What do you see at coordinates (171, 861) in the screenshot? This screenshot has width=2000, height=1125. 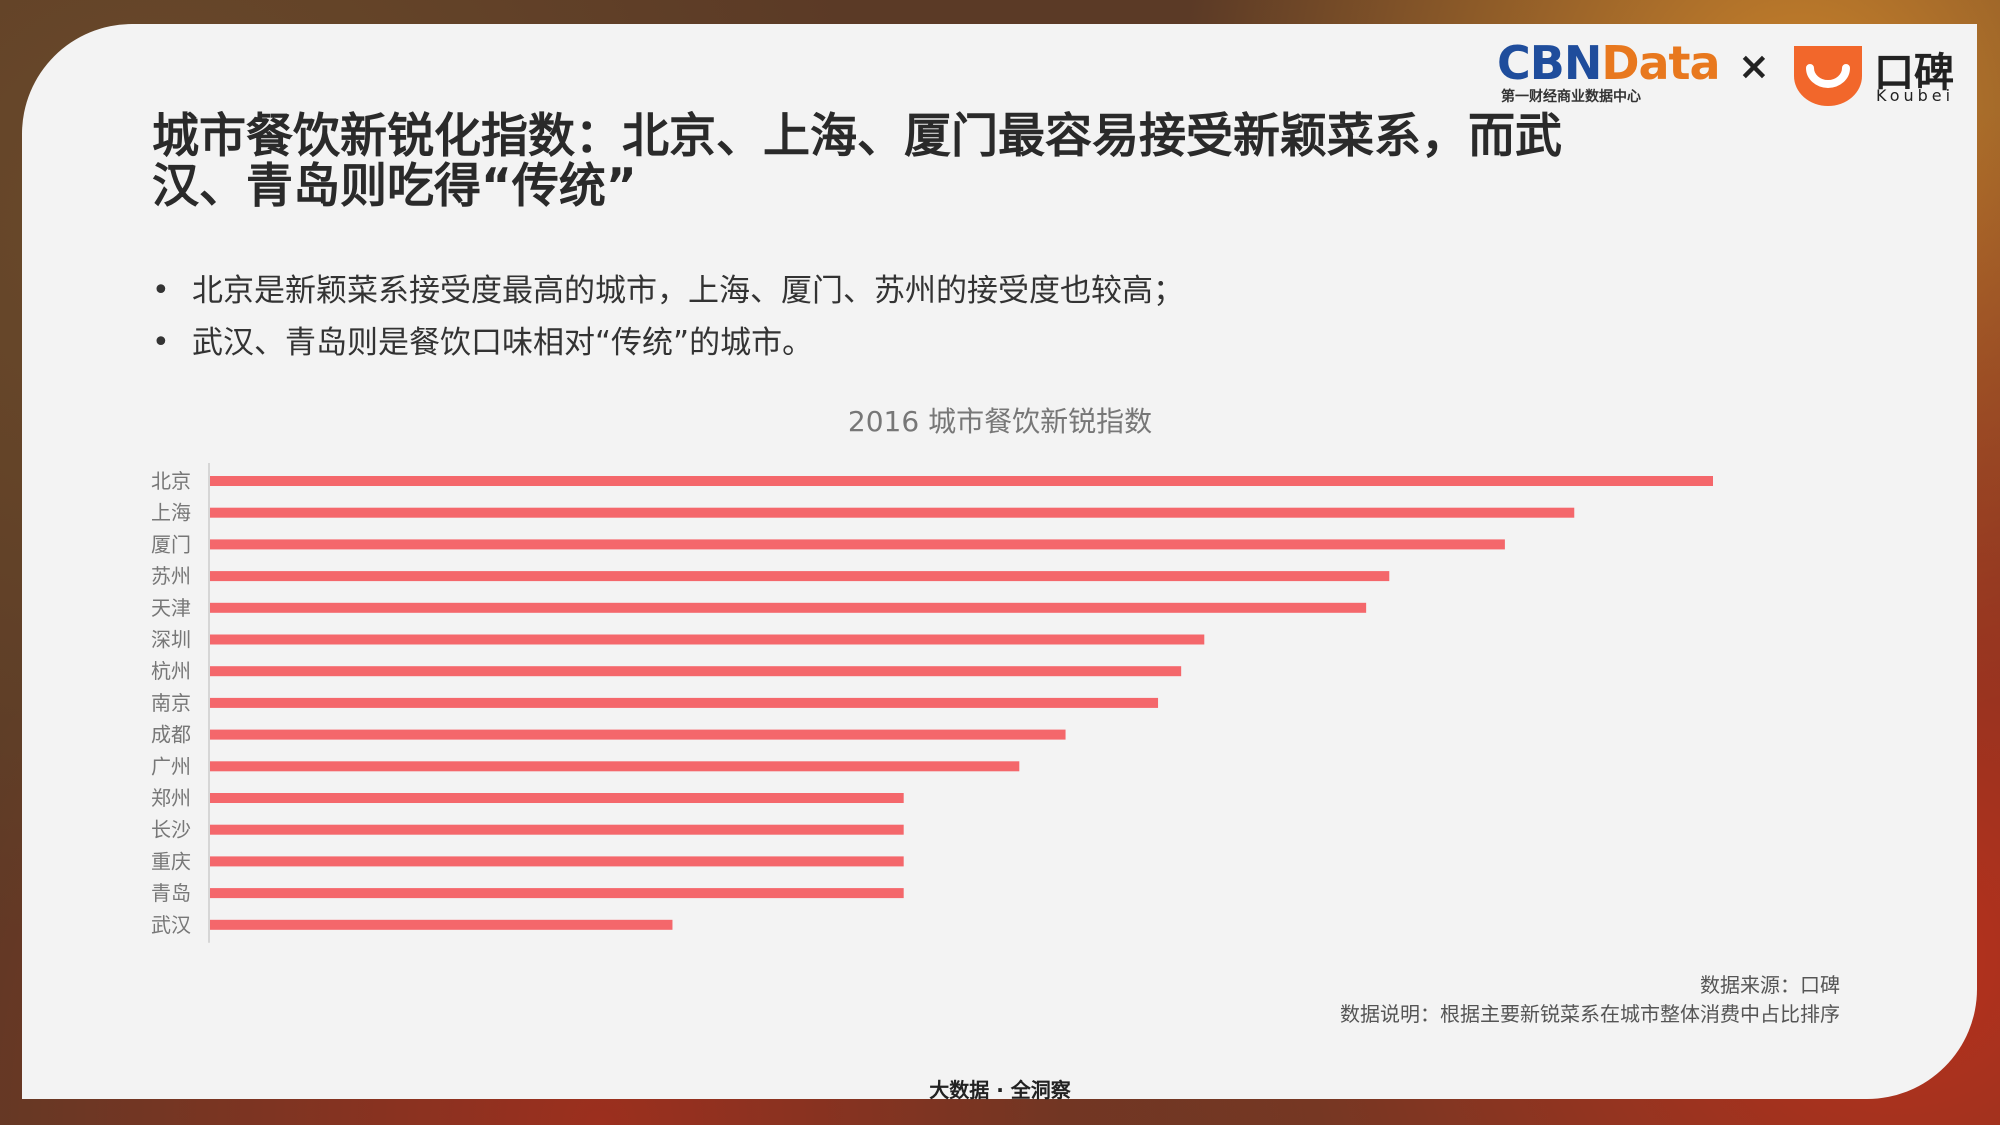 I see `y-tick-label: 重庆` at bounding box center [171, 861].